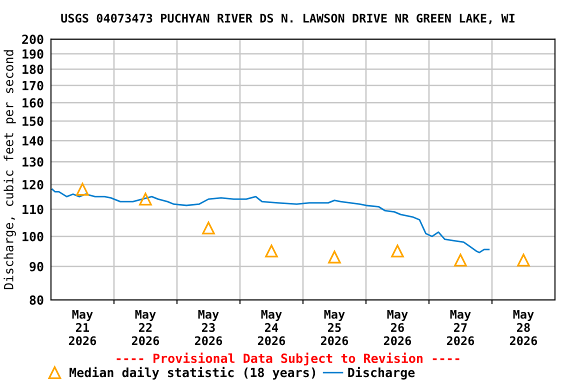 The height and width of the screenshot is (384, 576). I want to click on y-tick-label: 110, so click(33, 209).